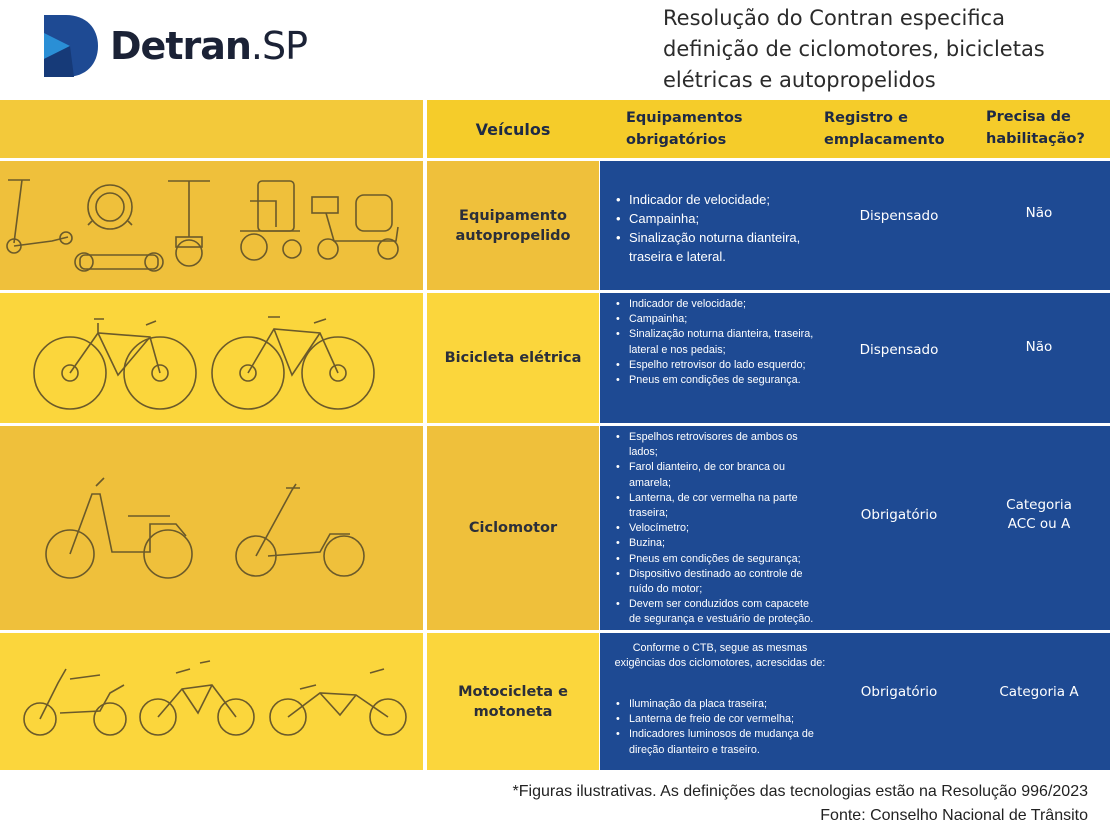 The width and height of the screenshot is (1110, 840). What do you see at coordinates (719, 704) in the screenshot?
I see `list-item: Iluminação da placa traseira;` at bounding box center [719, 704].